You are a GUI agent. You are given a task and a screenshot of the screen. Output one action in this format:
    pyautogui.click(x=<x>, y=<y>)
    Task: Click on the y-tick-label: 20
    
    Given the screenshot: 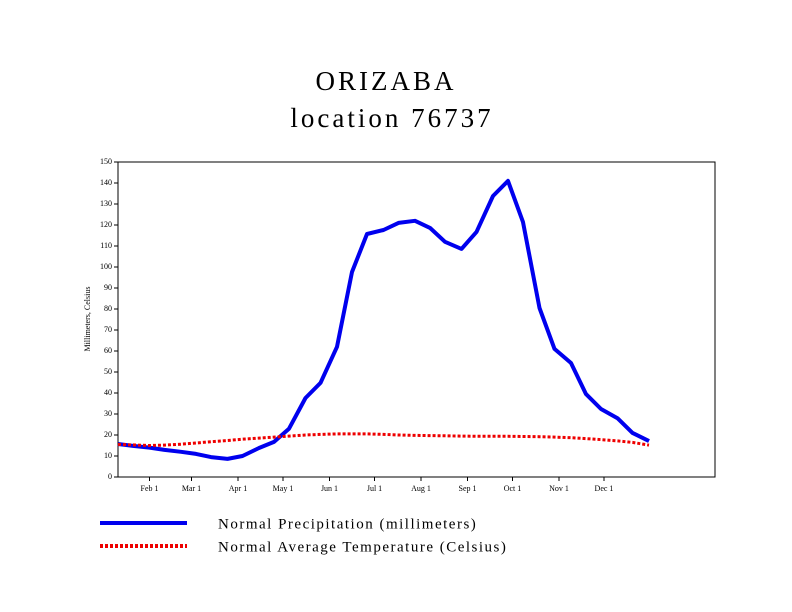 What is the action you would take?
    pyautogui.click(x=108, y=434)
    